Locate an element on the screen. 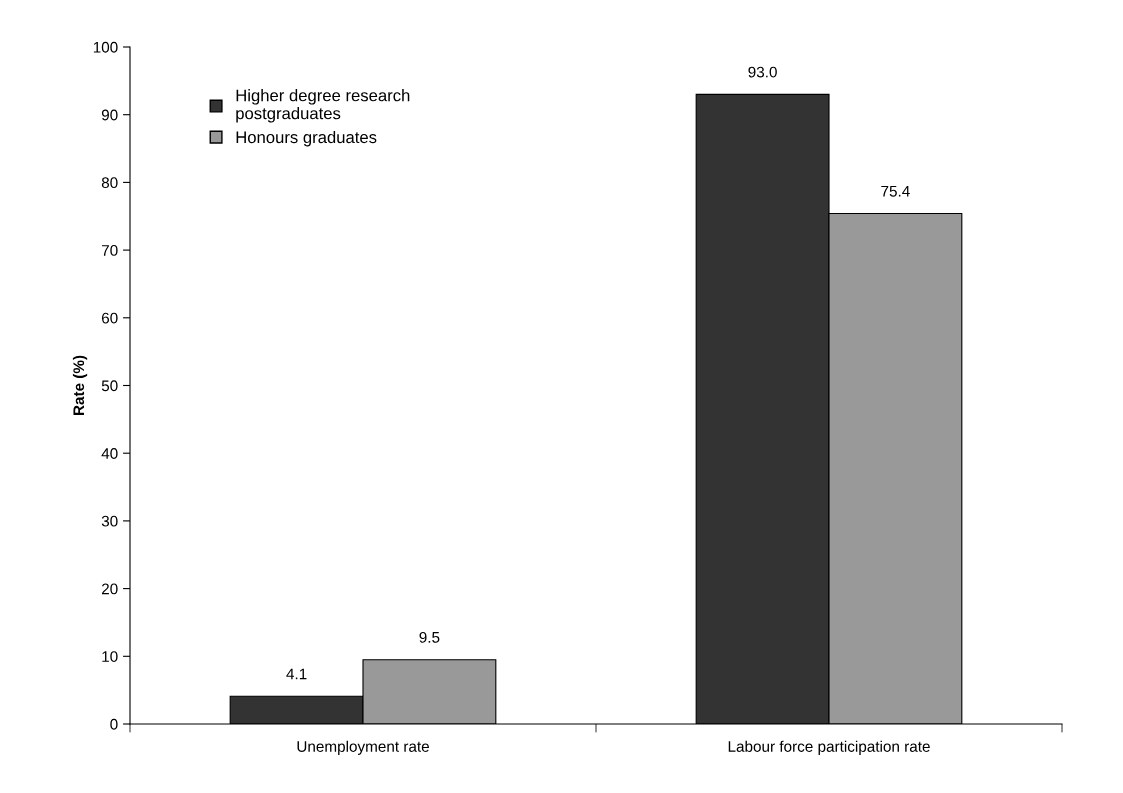 The image size is (1123, 793). y-tick-label: 10 is located at coordinates (110, 656).